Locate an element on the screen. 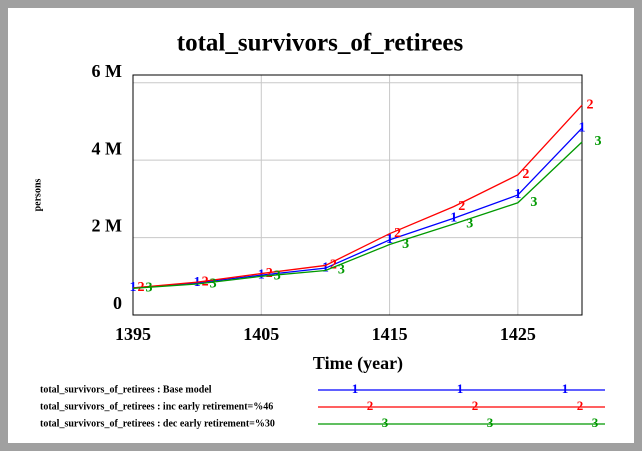  chart-title: total_survivors_of_retirees is located at coordinates (320, 43).